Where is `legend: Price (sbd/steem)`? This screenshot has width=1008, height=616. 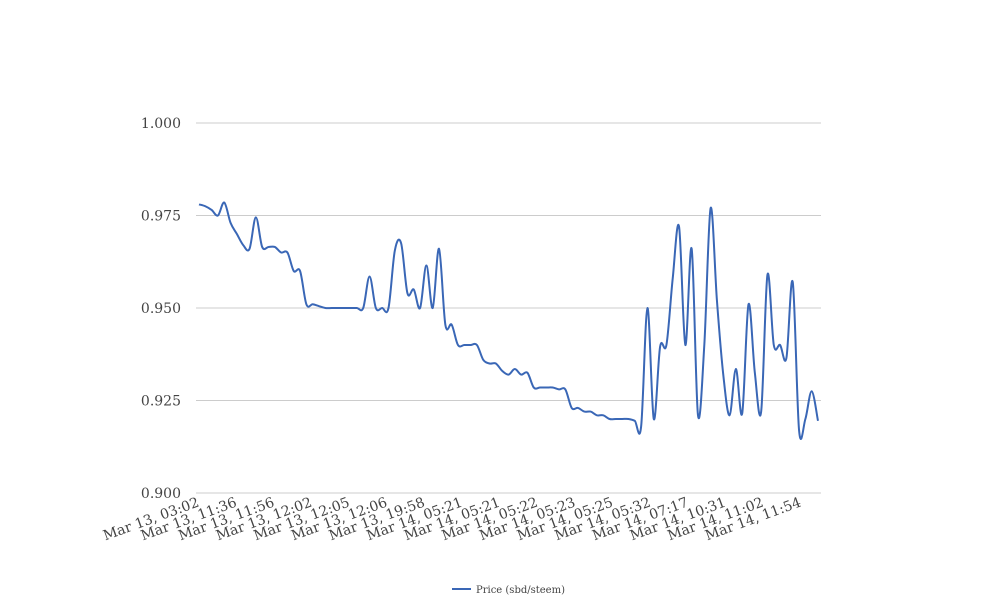
legend: Price (sbd/steem) is located at coordinates (508, 590).